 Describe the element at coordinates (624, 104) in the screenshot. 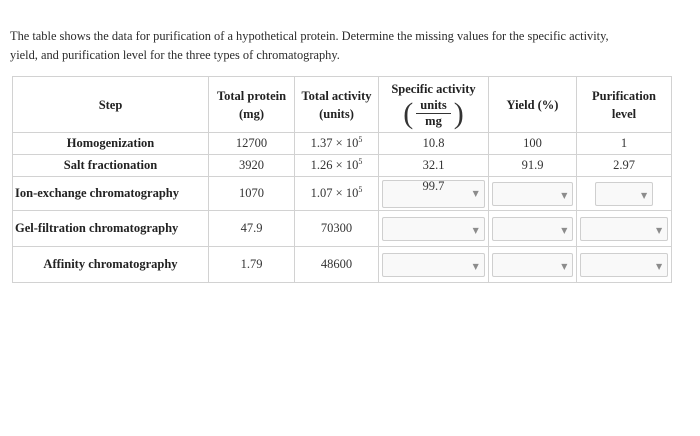

I see `header-purification: Purification level` at that location.